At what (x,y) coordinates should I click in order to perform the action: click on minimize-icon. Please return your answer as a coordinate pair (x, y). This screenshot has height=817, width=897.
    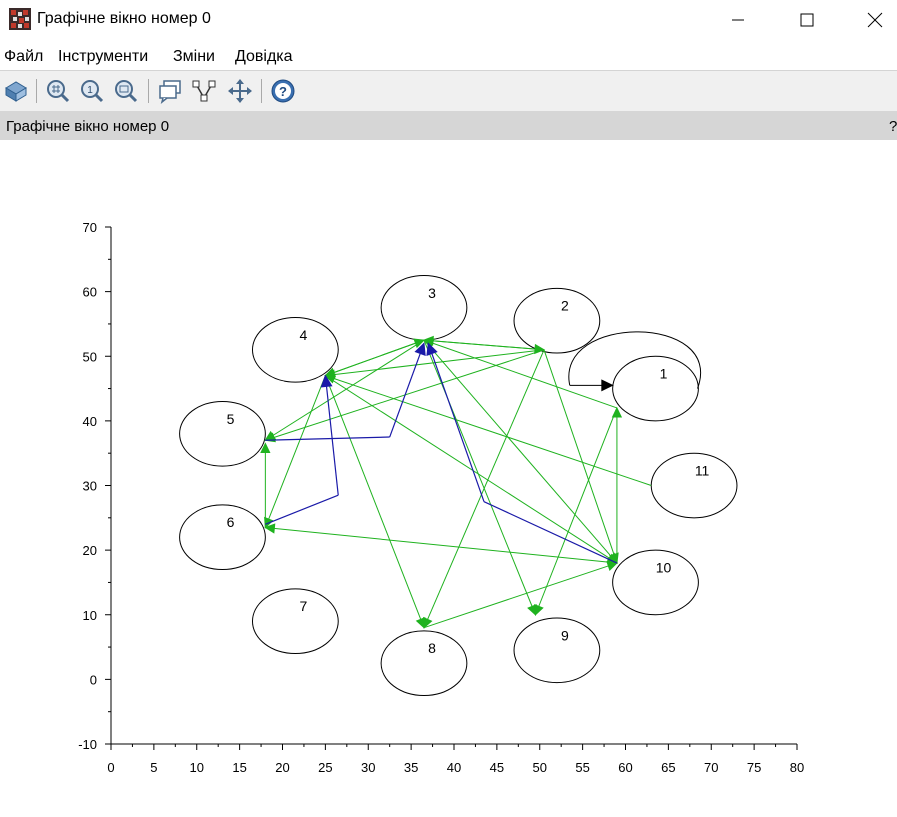
    Looking at the image, I should click on (738, 20).